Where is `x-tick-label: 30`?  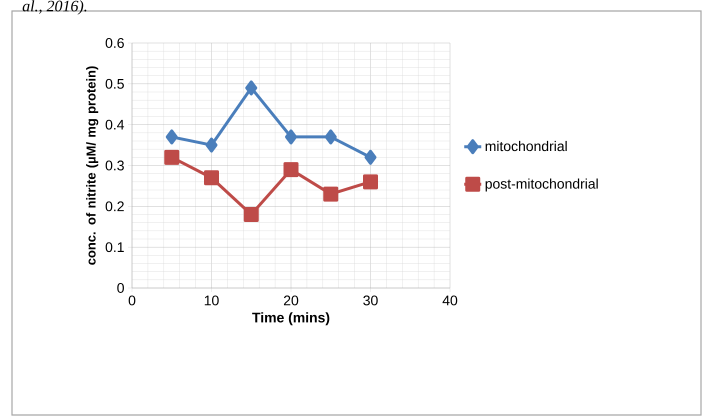
x-tick-label: 30 is located at coordinates (370, 301).